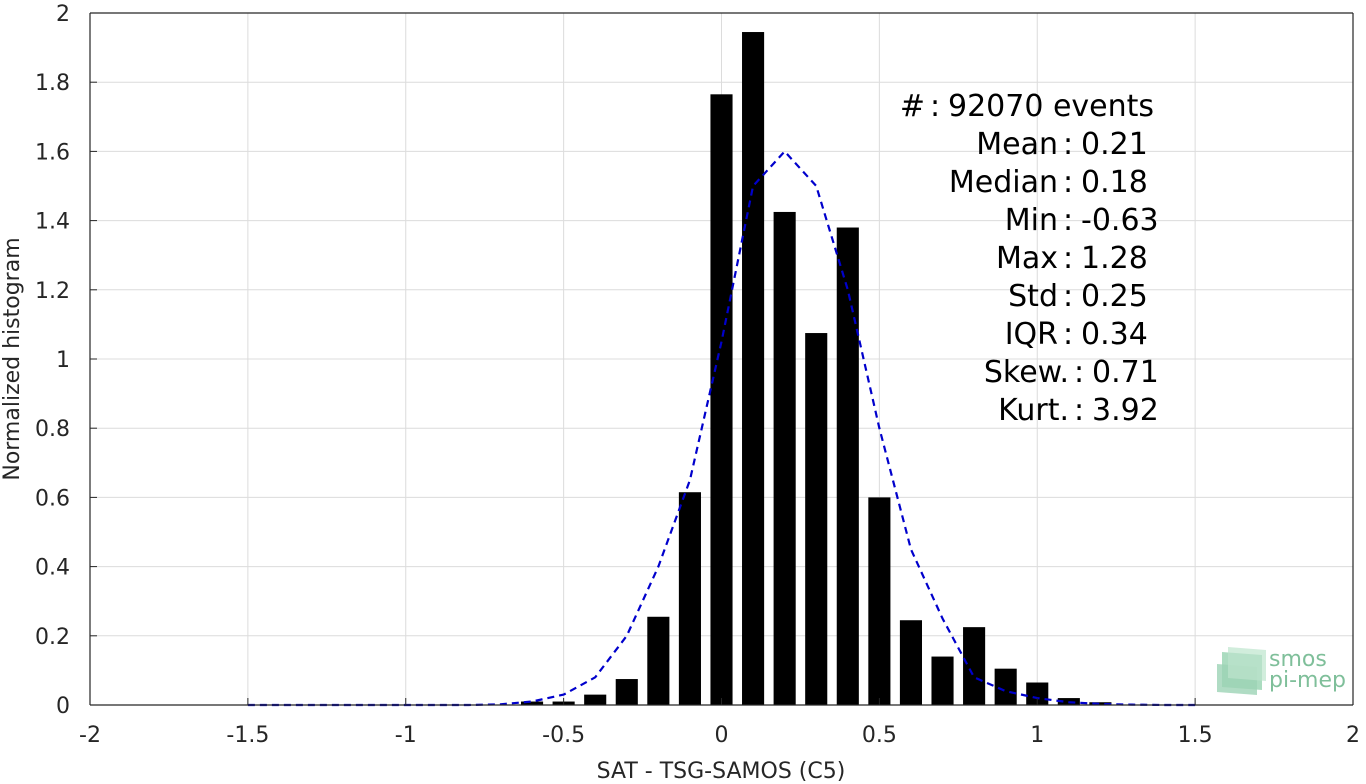 The image size is (1366, 784). What do you see at coordinates (52, 152) in the screenshot?
I see `y-tick-label: 1.6` at bounding box center [52, 152].